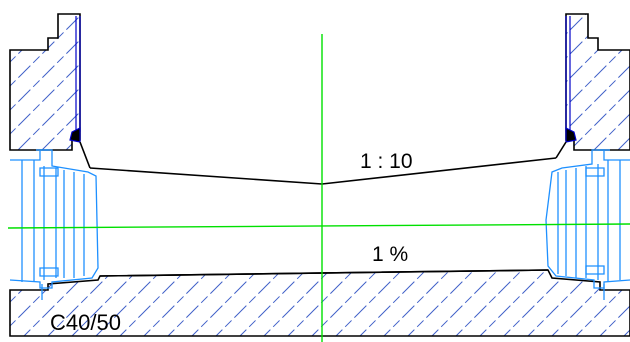 Image resolution: width=630 pixels, height=342 pixels. Describe the element at coordinates (597, 82) in the screenshot. I see `concrete-wall-right` at that location.